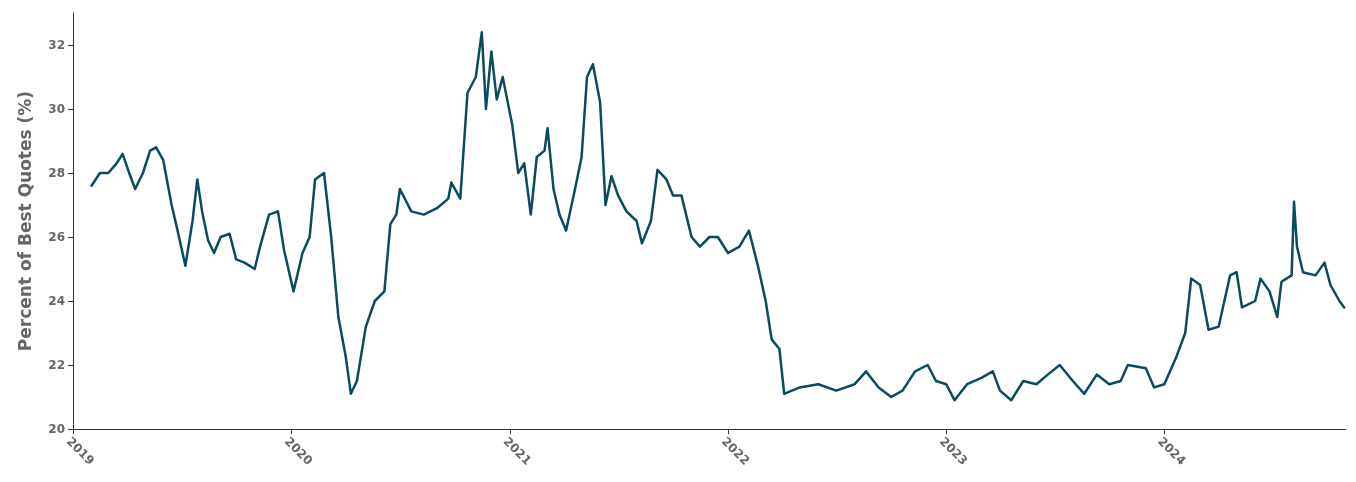 Image resolution: width=1356 pixels, height=482 pixels. Describe the element at coordinates (56, 365) in the screenshot. I see `y-tick-label: 22` at that location.